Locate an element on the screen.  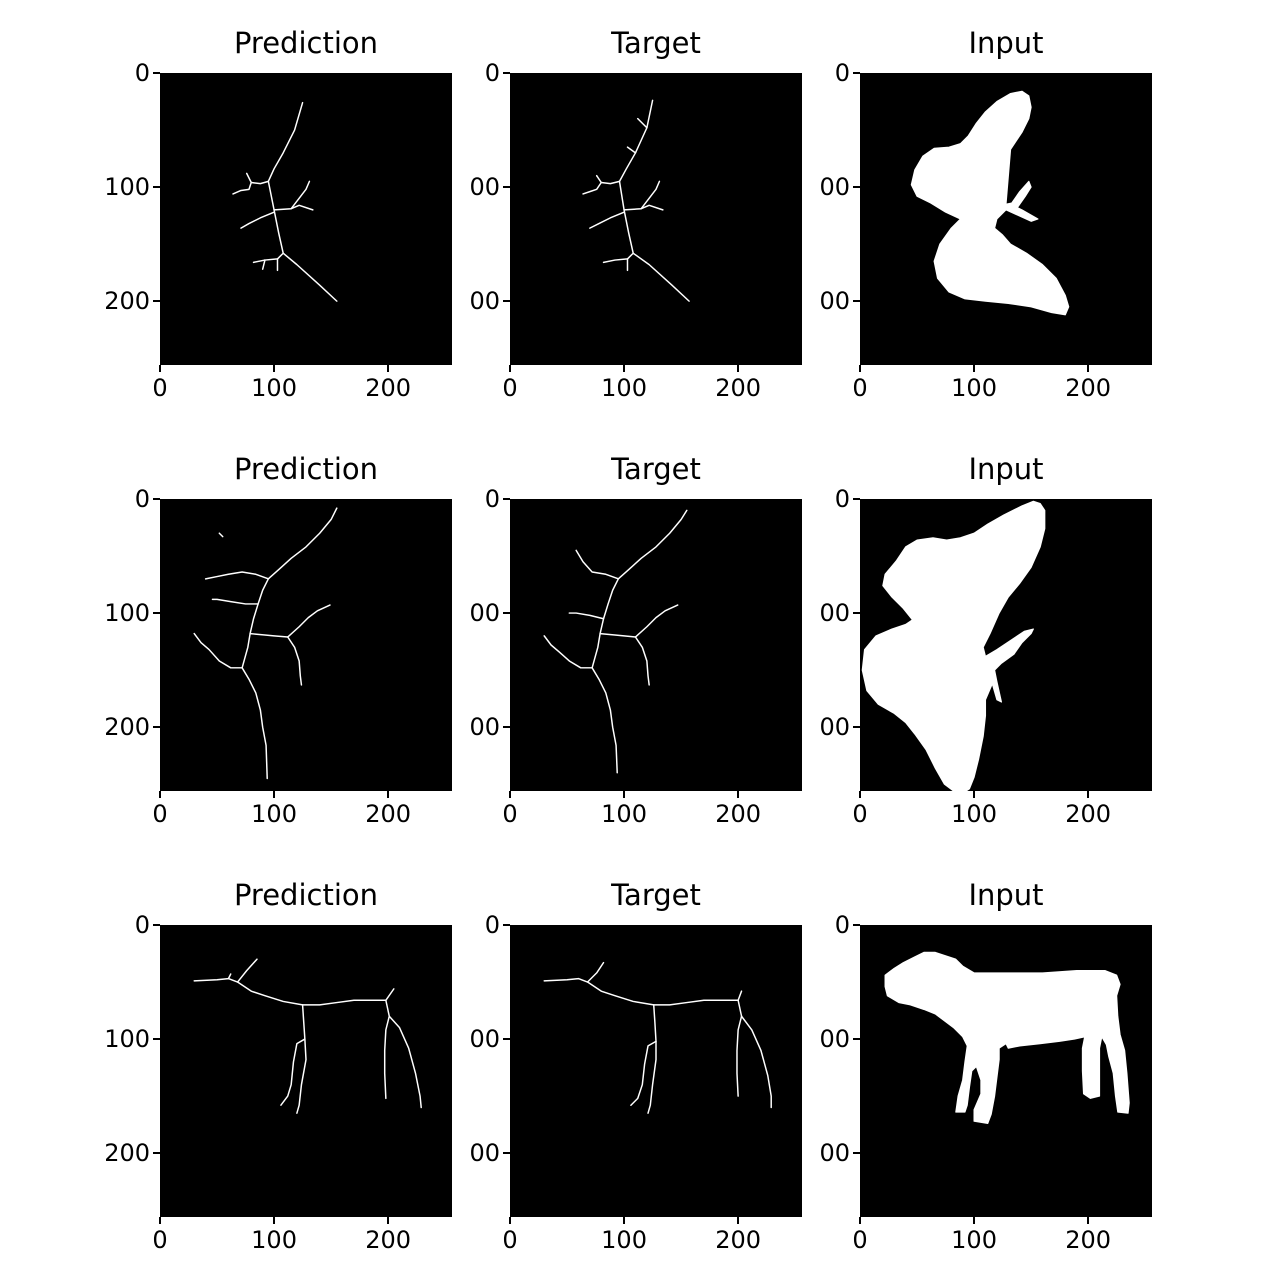
image-panel-butterfly1 is located at coordinates (1006, 219).